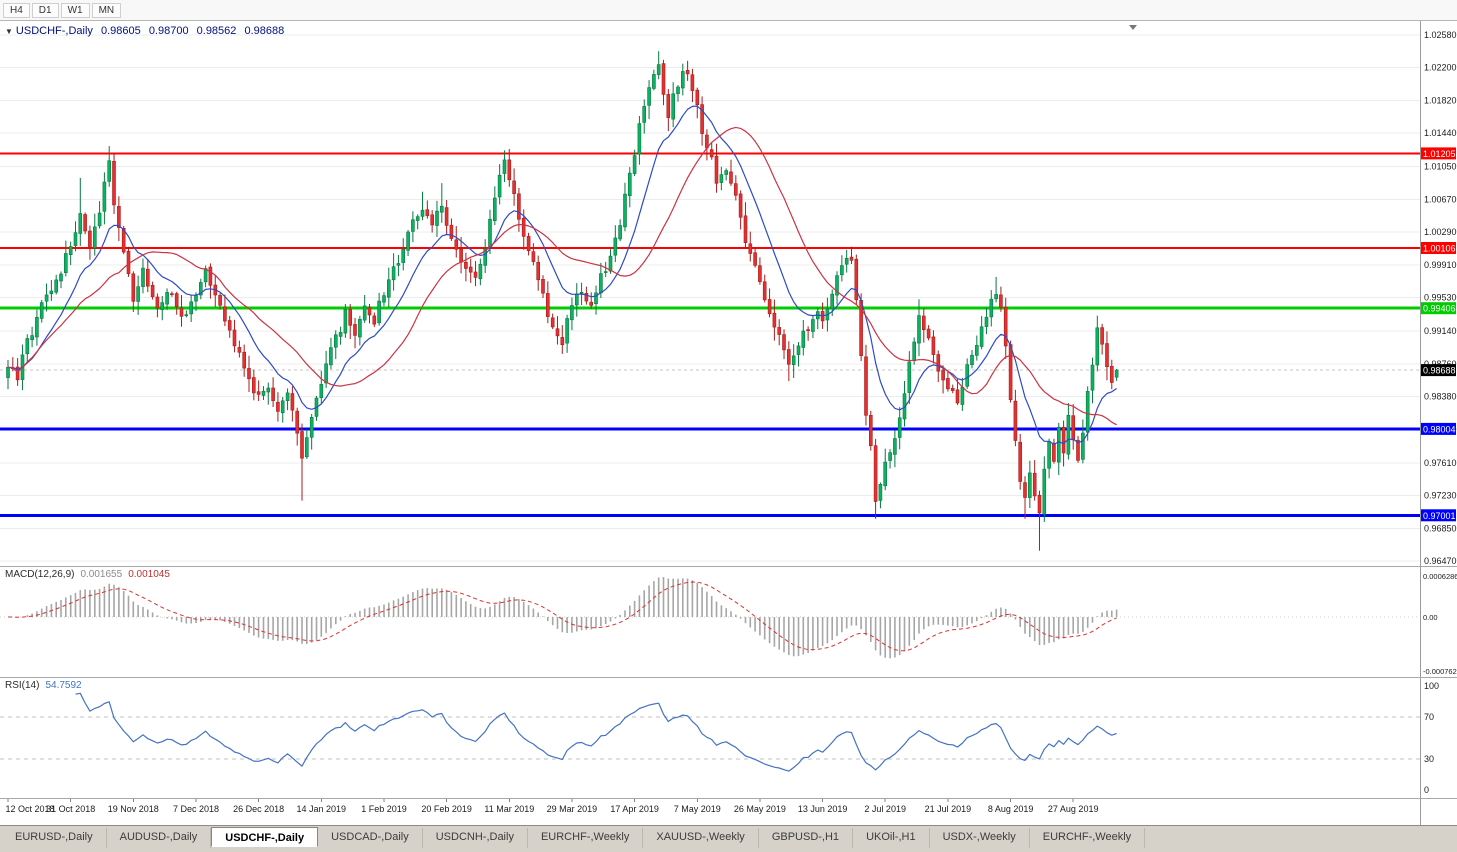  What do you see at coordinates (1133, 27) in the screenshot?
I see `chart-shift-marker` at bounding box center [1133, 27].